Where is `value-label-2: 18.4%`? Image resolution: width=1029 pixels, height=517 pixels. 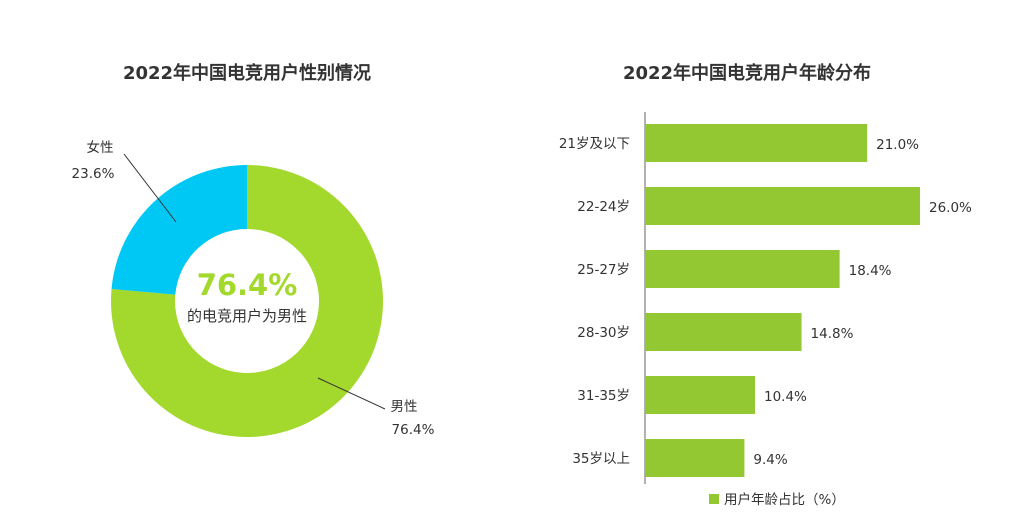 value-label-2: 18.4% is located at coordinates (870, 271).